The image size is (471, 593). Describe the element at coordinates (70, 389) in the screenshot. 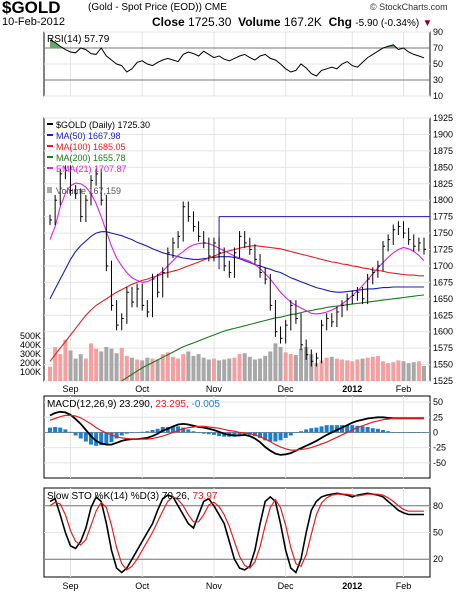

I see `price-month-label: Sep` at that location.